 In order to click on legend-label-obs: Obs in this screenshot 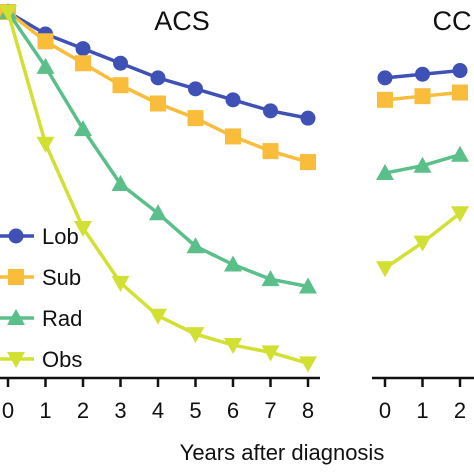, I will do `click(62, 359)`.